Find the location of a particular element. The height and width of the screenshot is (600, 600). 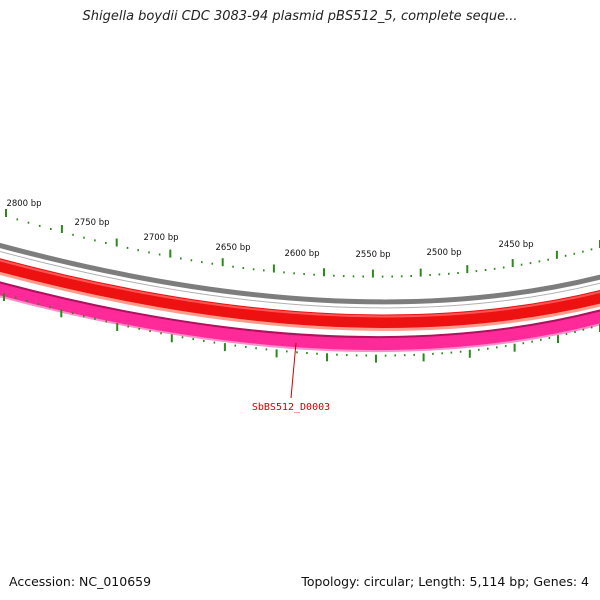

accession-text: Accession: NC_010659 is located at coordinates (80, 581).